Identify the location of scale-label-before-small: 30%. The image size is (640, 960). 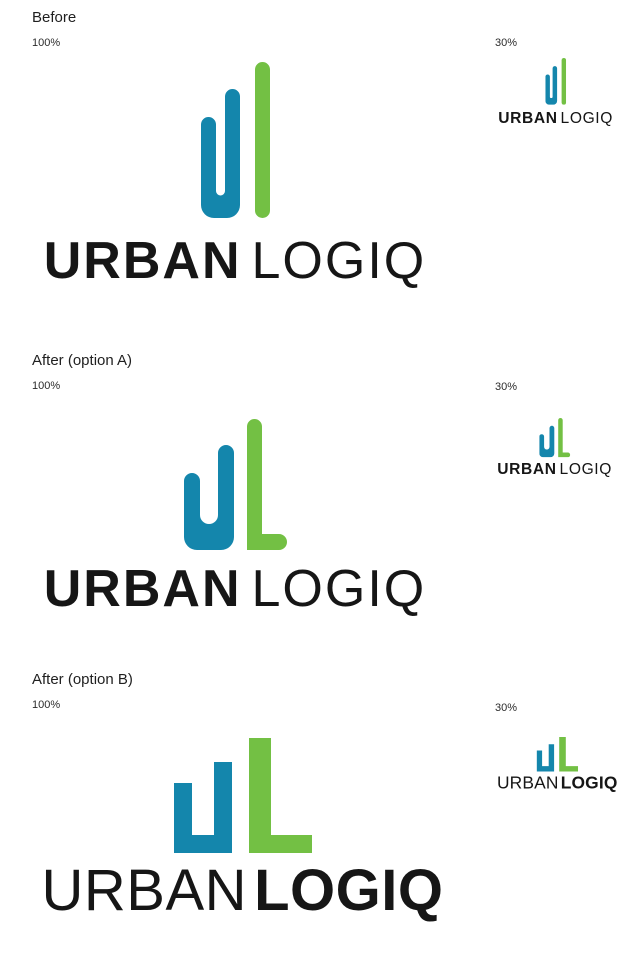
(506, 43).